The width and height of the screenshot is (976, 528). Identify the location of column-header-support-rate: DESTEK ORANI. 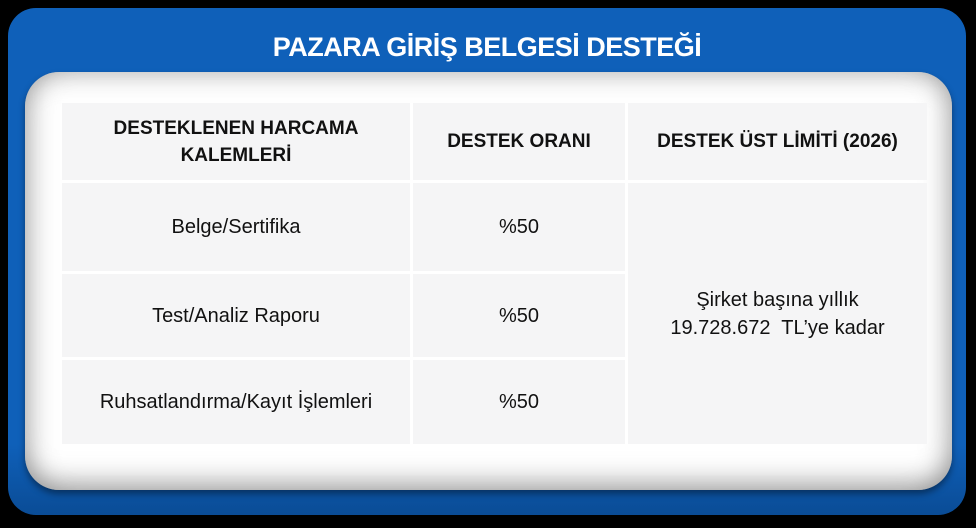
(519, 141).